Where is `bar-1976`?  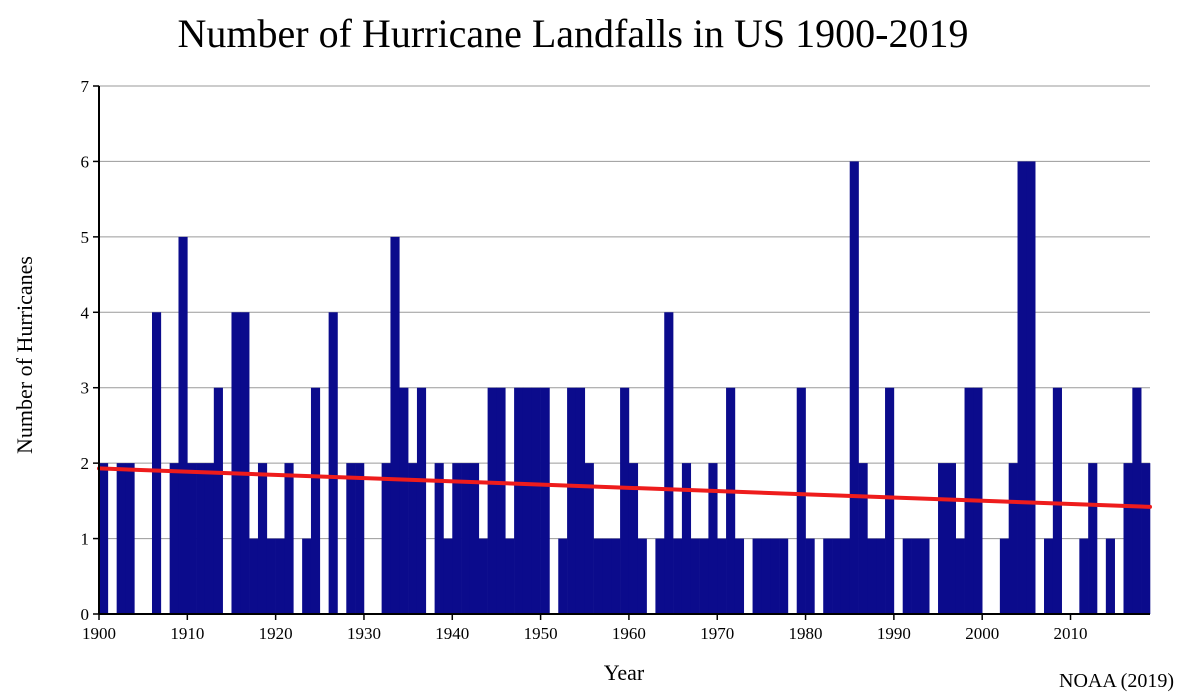
bar-1976 is located at coordinates (775, 576).